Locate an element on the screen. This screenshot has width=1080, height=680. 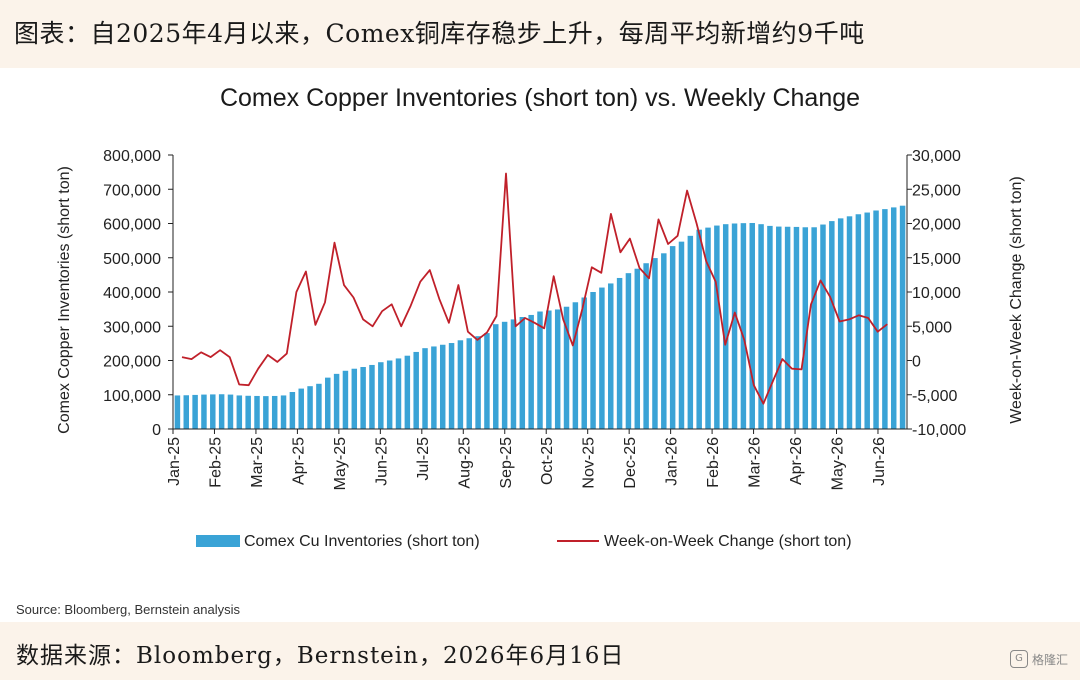
y-tick-label: 400,000 is located at coordinates (132, 293).